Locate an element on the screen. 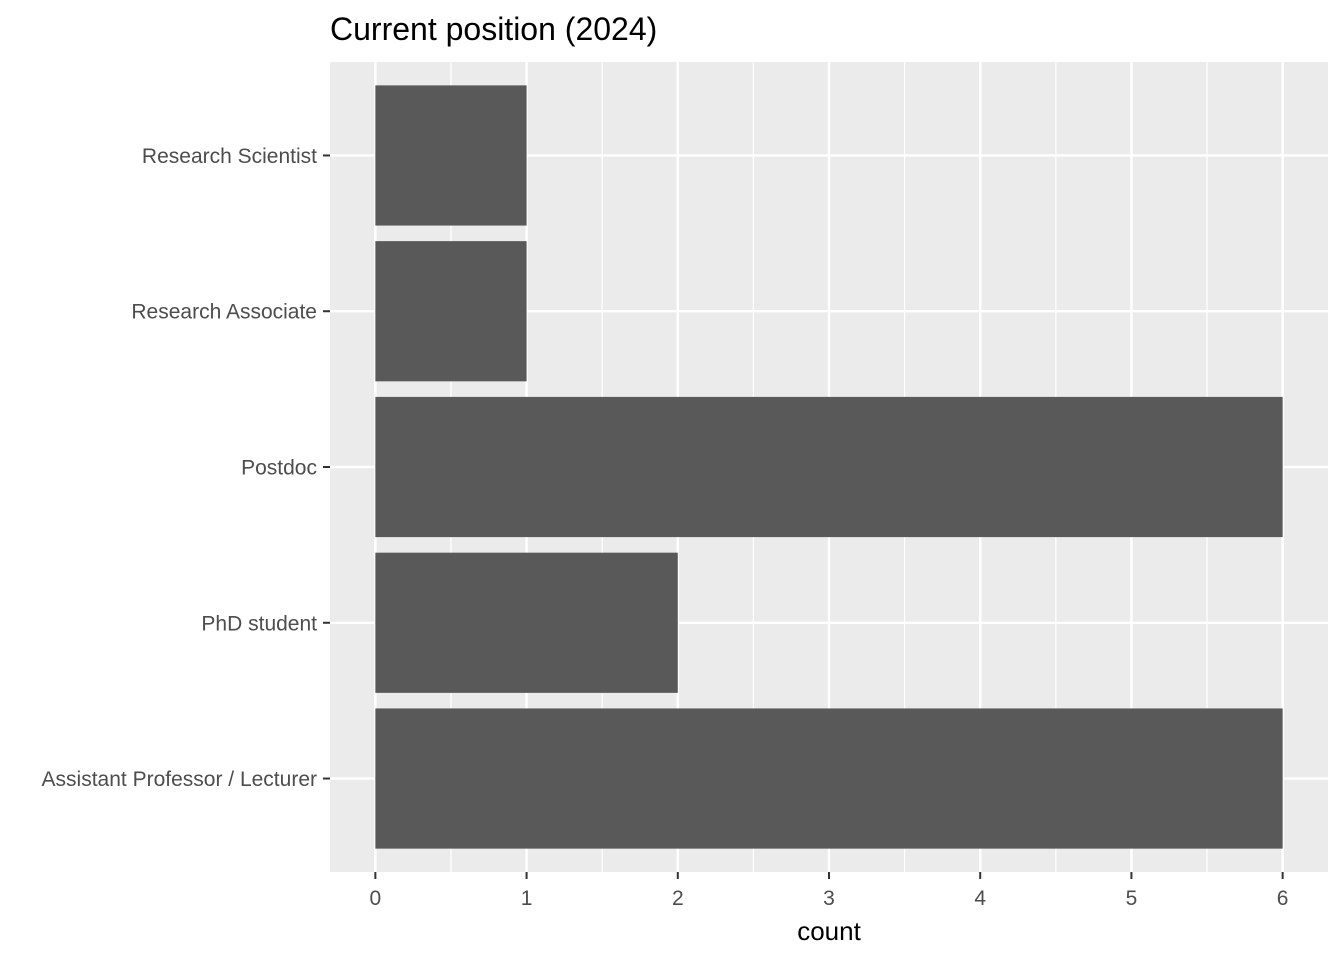  bar-research-scientist is located at coordinates (451, 155).